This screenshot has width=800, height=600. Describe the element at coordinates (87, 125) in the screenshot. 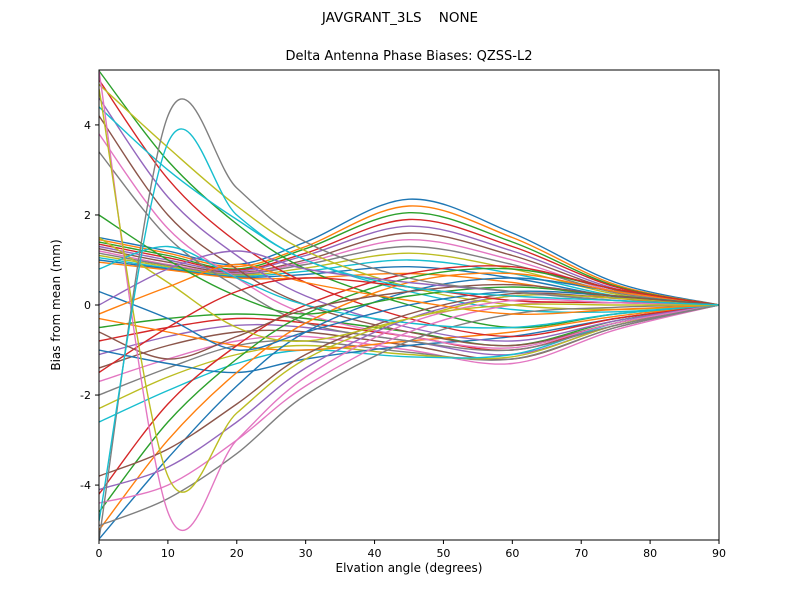

I see `y-tick-label: 4` at that location.